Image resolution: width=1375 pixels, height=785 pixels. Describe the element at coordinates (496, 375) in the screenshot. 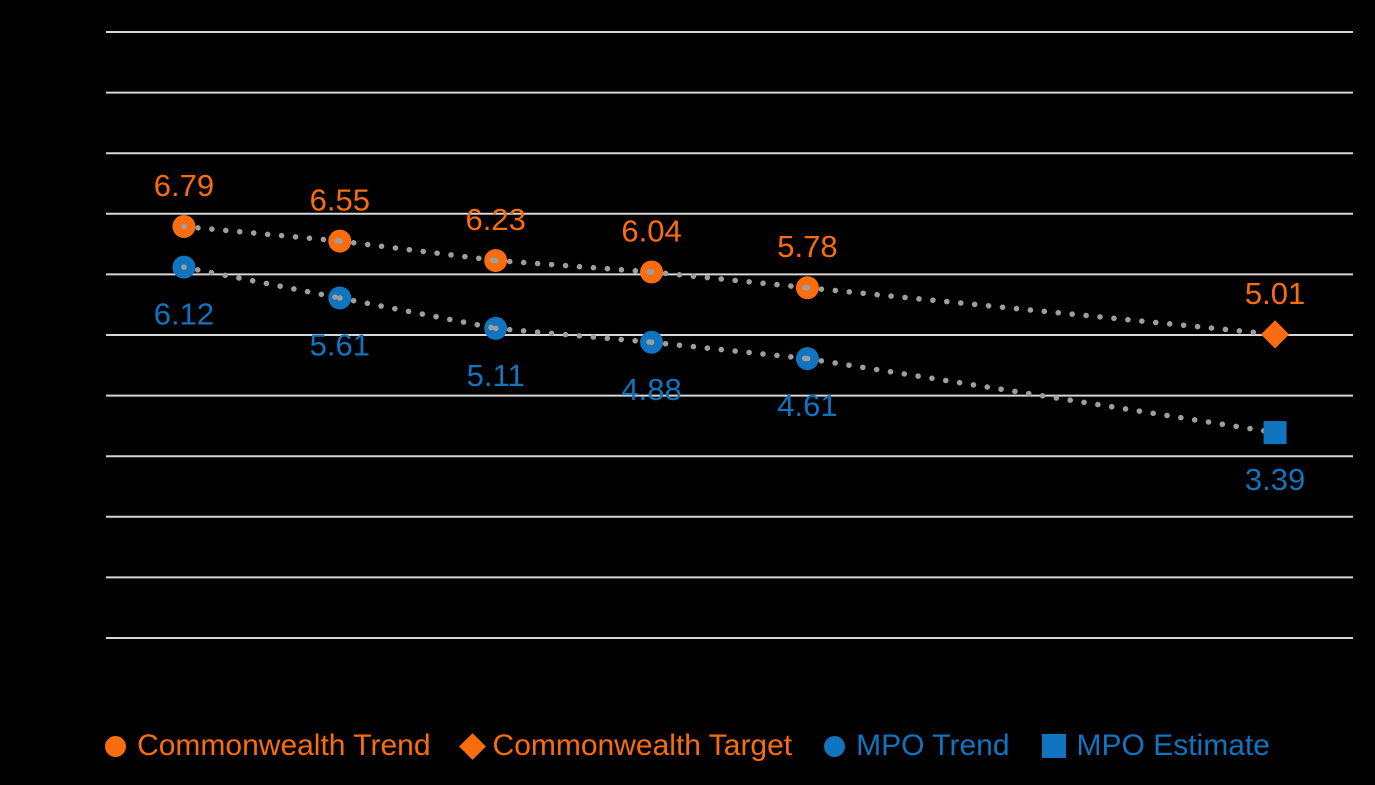

I see `data-label-mpo-trend-2: 5.11` at that location.